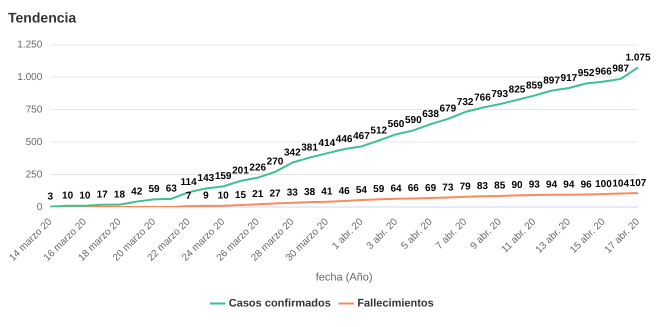 Image resolution: width=670 pixels, height=327 pixels. Describe the element at coordinates (500, 186) in the screenshot. I see `data-label: 85` at that location.